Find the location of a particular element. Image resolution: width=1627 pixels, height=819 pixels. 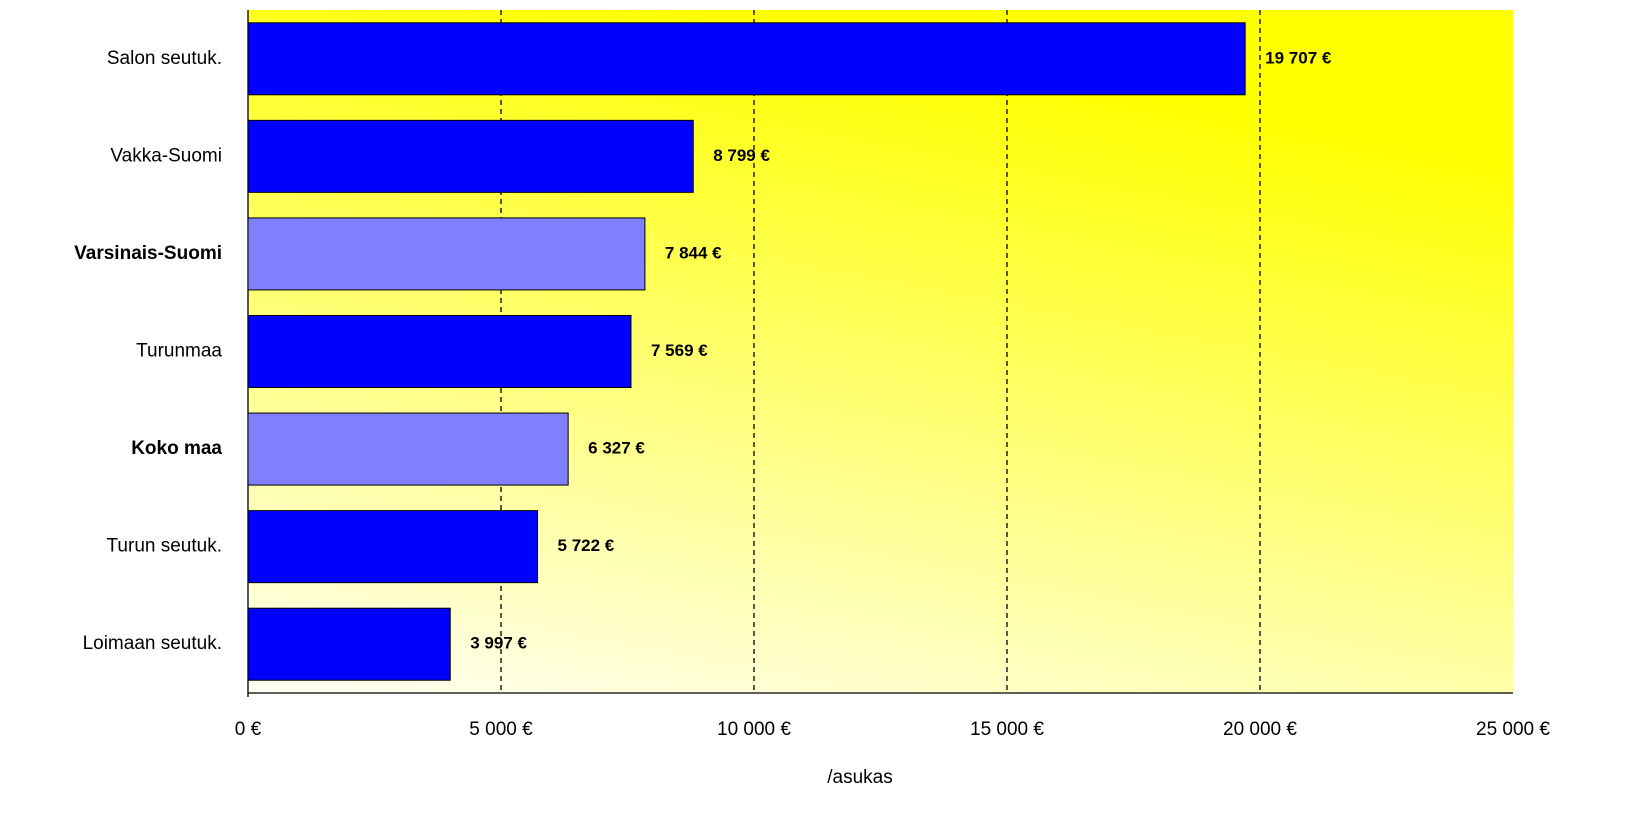

x-tick-label: 25 000 € is located at coordinates (1513, 729).